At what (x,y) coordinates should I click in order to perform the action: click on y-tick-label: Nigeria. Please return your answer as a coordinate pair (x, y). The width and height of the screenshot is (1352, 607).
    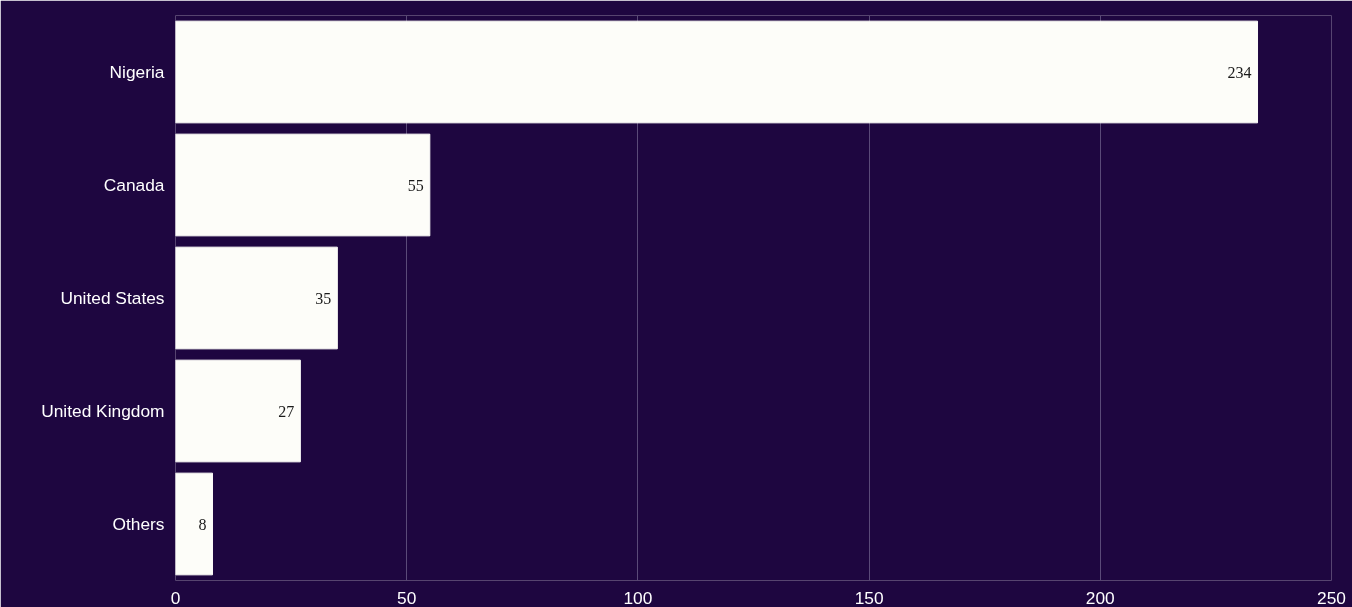
    Looking at the image, I should click on (137, 72).